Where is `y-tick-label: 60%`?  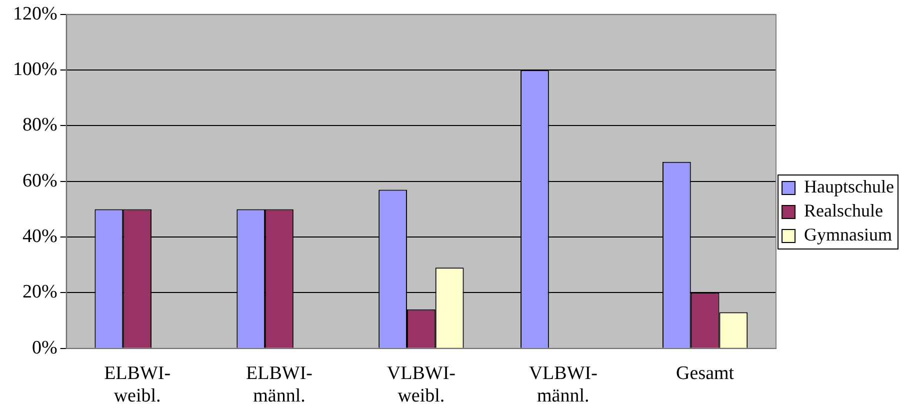
y-tick-label: 60% is located at coordinates (40, 181).